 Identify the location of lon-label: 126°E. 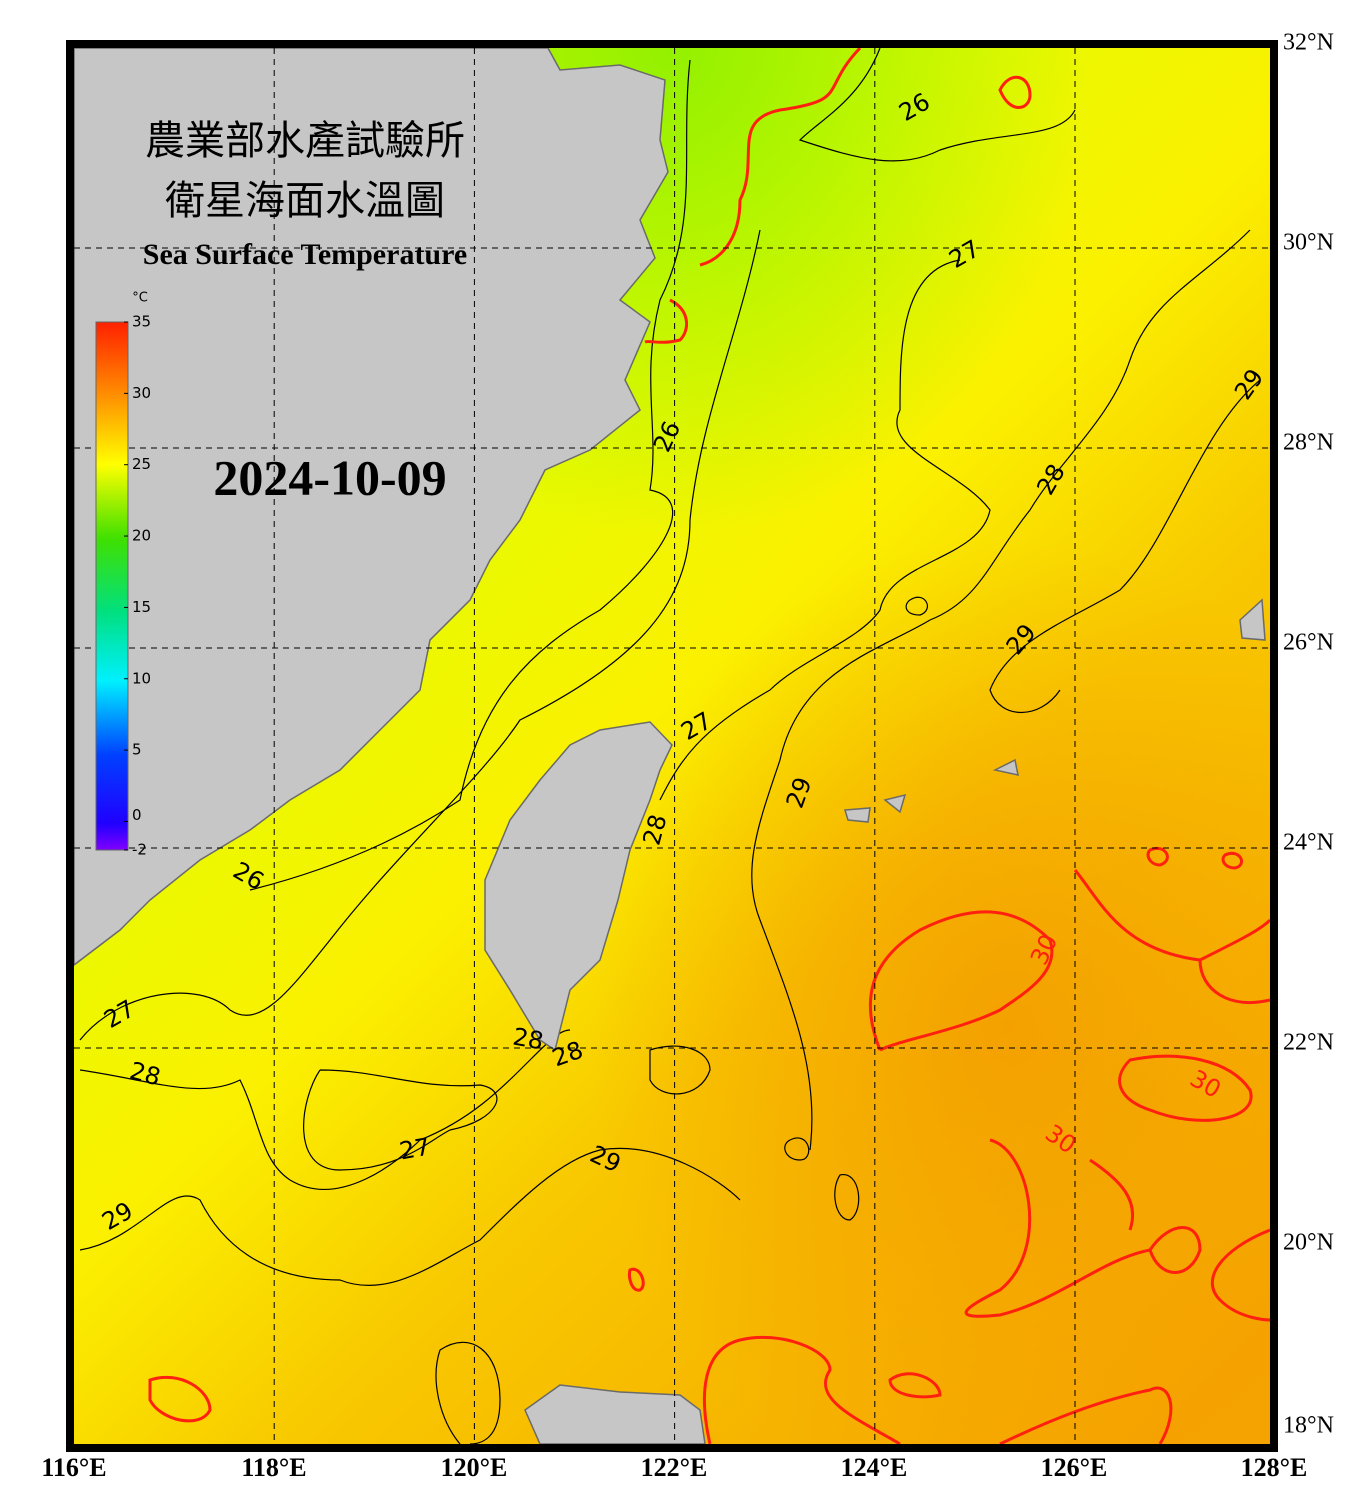
(1074, 1467).